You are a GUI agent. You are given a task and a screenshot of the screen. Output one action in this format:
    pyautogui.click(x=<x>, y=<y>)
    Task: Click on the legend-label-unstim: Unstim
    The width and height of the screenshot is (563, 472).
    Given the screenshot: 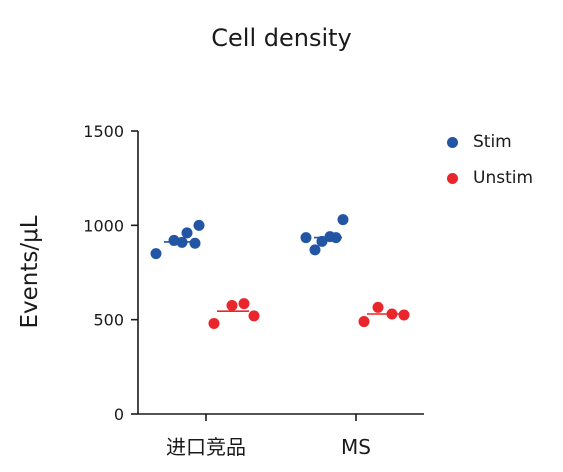 What is the action you would take?
    pyautogui.click(x=503, y=178)
    